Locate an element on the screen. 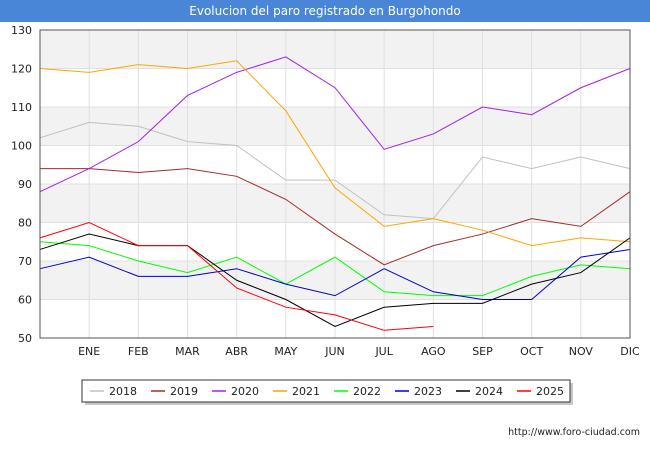  series-line-2022 is located at coordinates (335, 269).